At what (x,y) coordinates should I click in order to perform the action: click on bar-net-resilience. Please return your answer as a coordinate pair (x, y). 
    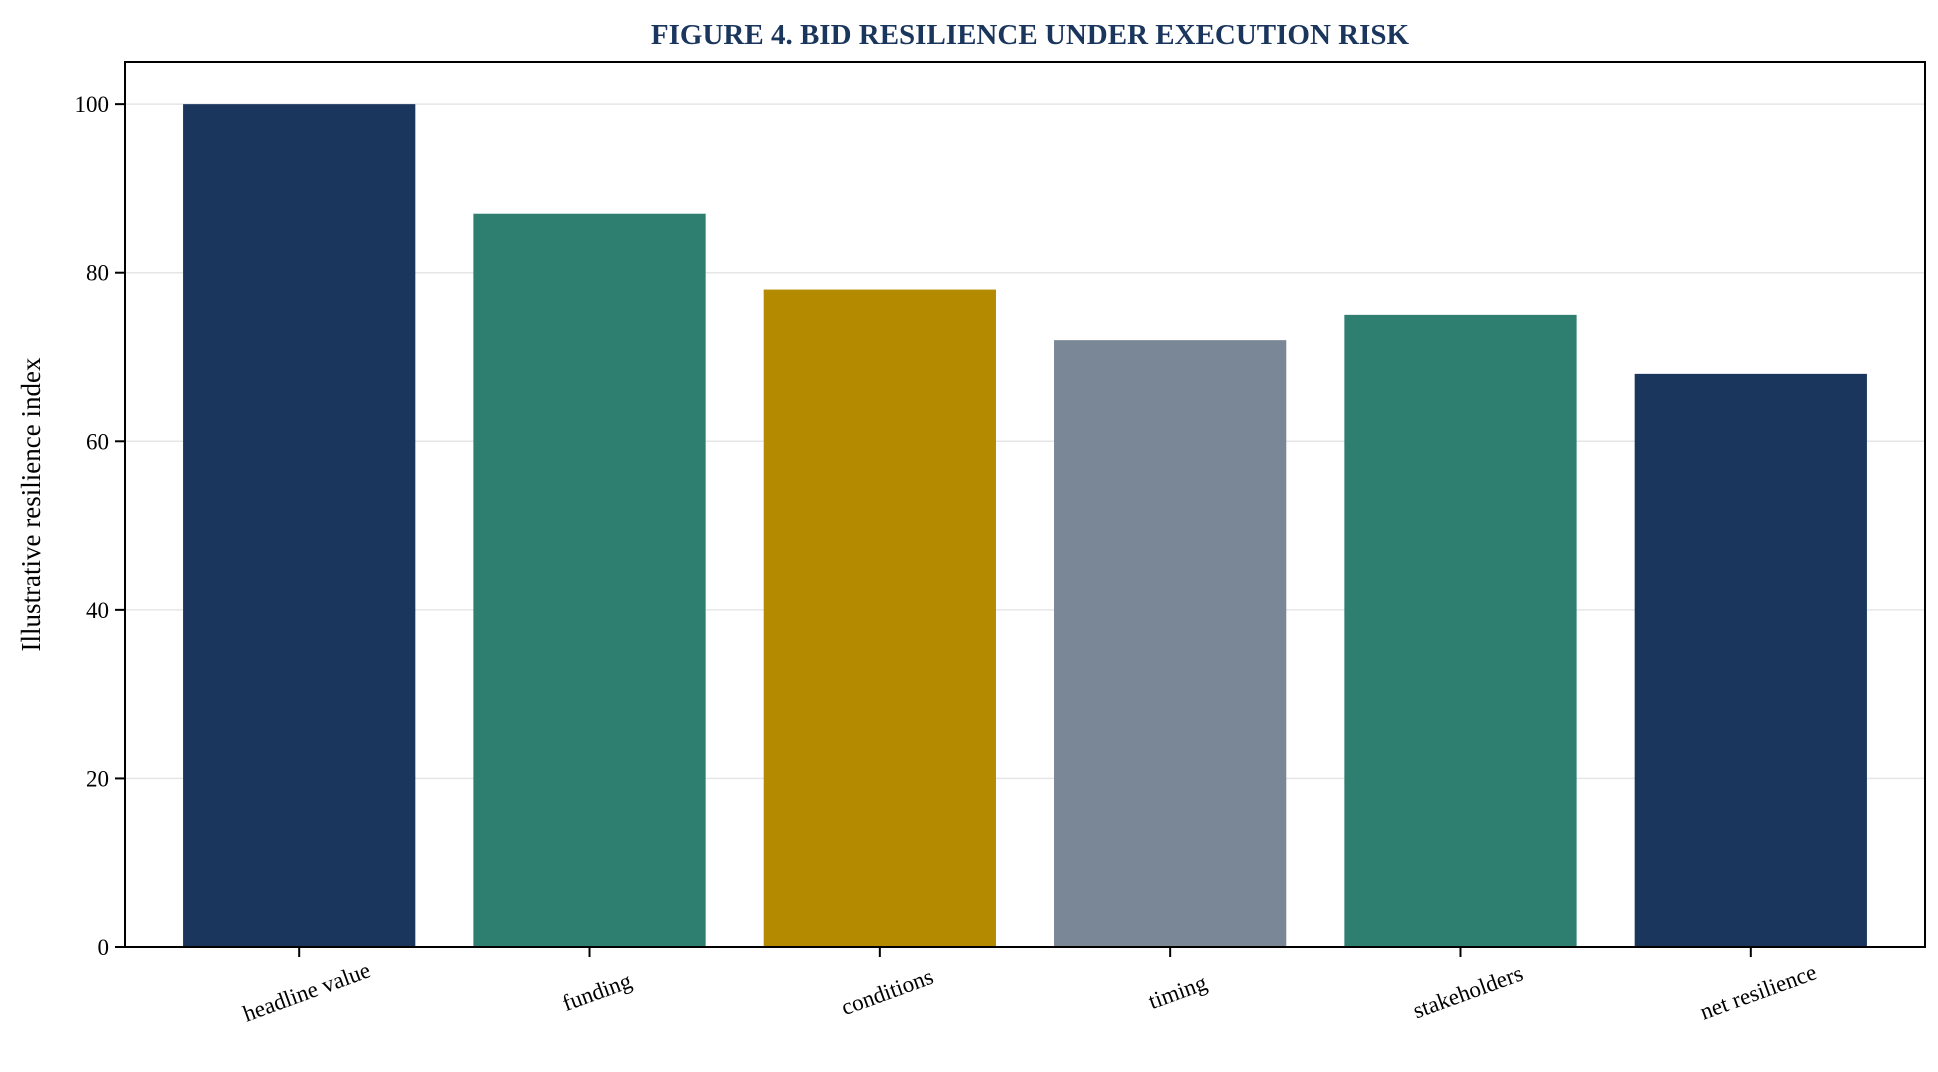
    Looking at the image, I should click on (1750, 660).